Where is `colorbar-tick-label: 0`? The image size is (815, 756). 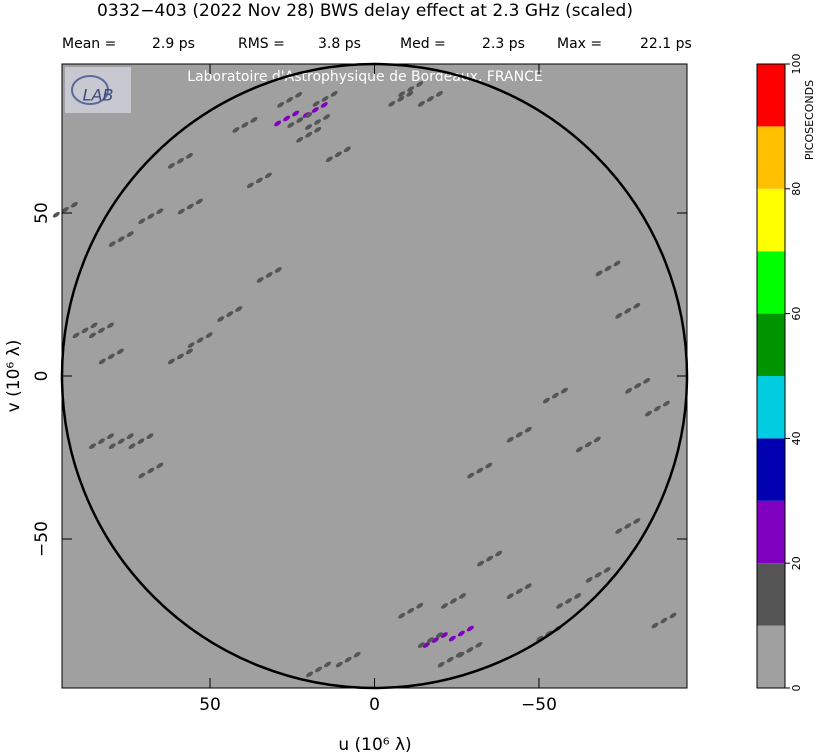
colorbar-tick-label: 0 is located at coordinates (796, 688).